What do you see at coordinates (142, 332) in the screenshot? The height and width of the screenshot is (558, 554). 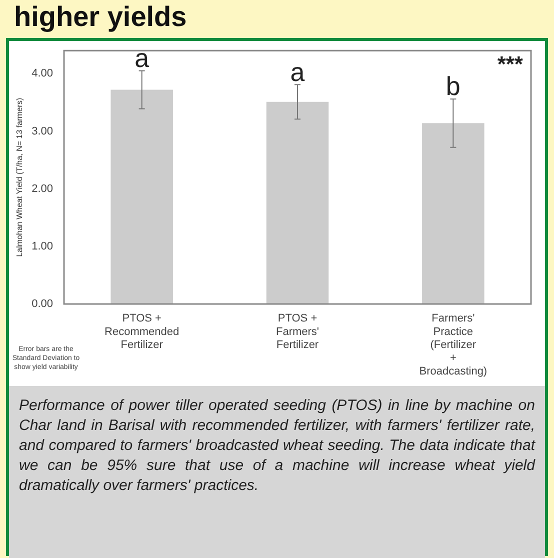 I see `x-tick-label: PTOS + Recommended Fertilizer` at bounding box center [142, 332].